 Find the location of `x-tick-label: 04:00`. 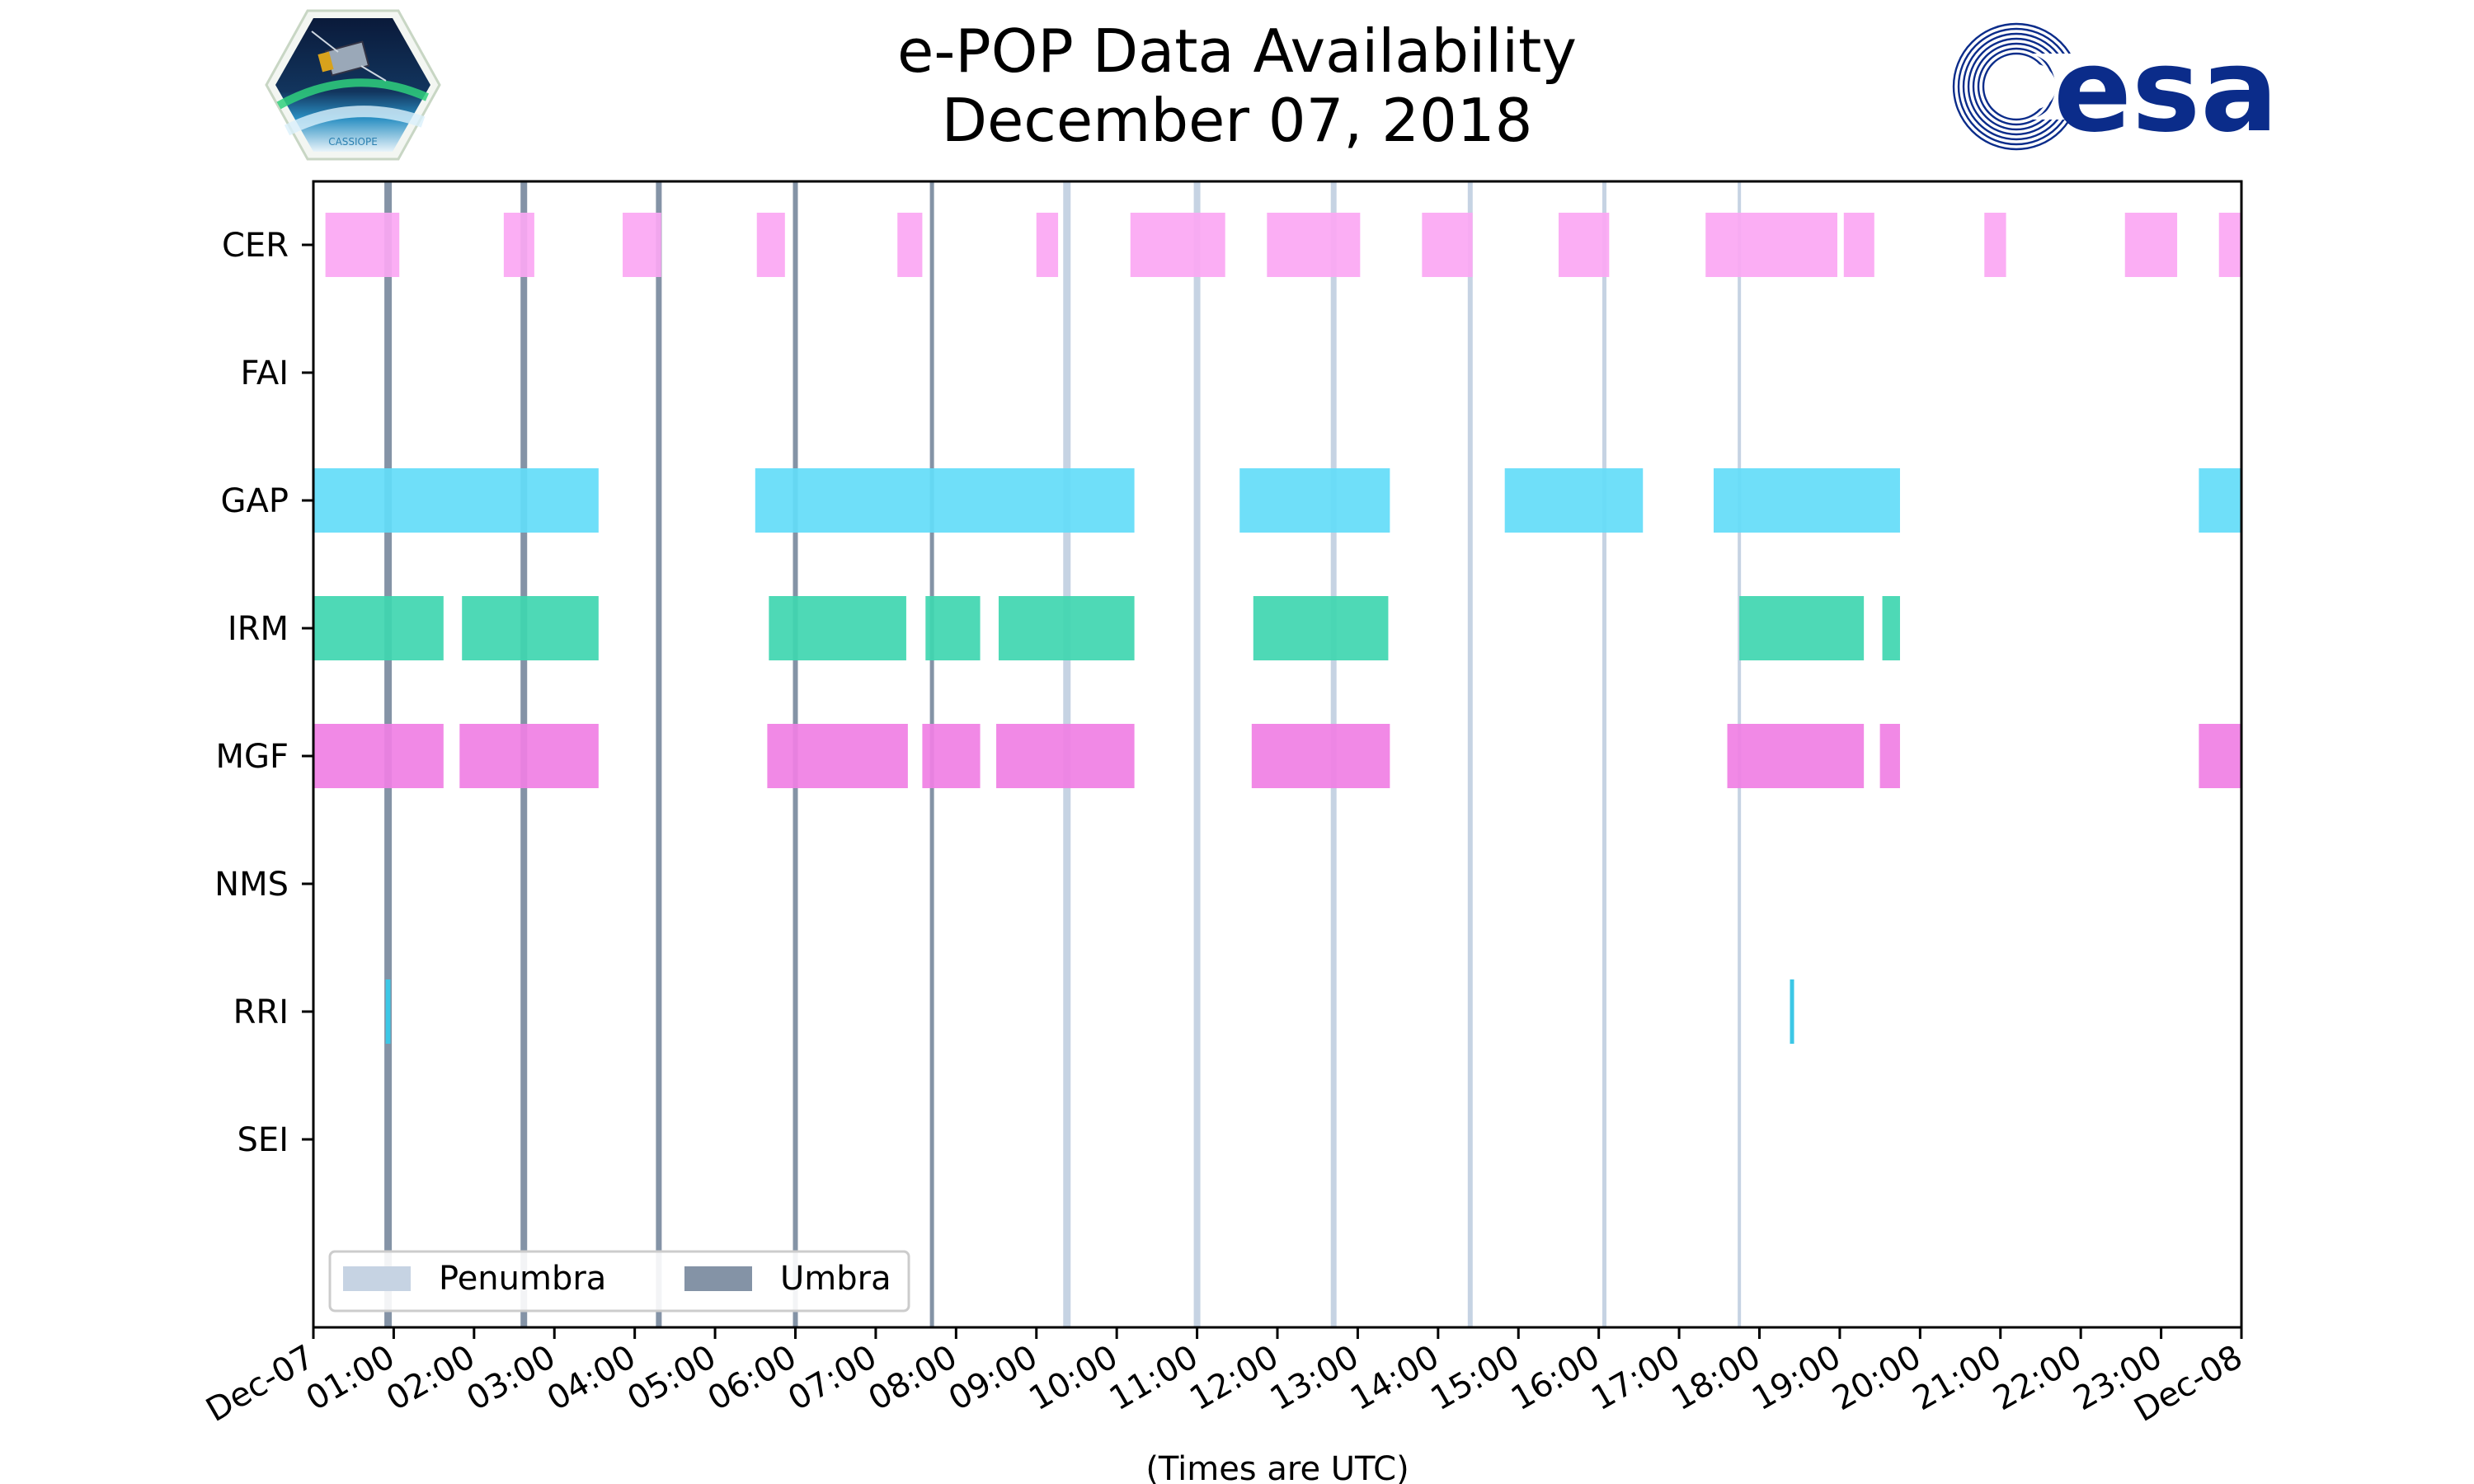

x-tick-label: 04:00 is located at coordinates (591, 1378).